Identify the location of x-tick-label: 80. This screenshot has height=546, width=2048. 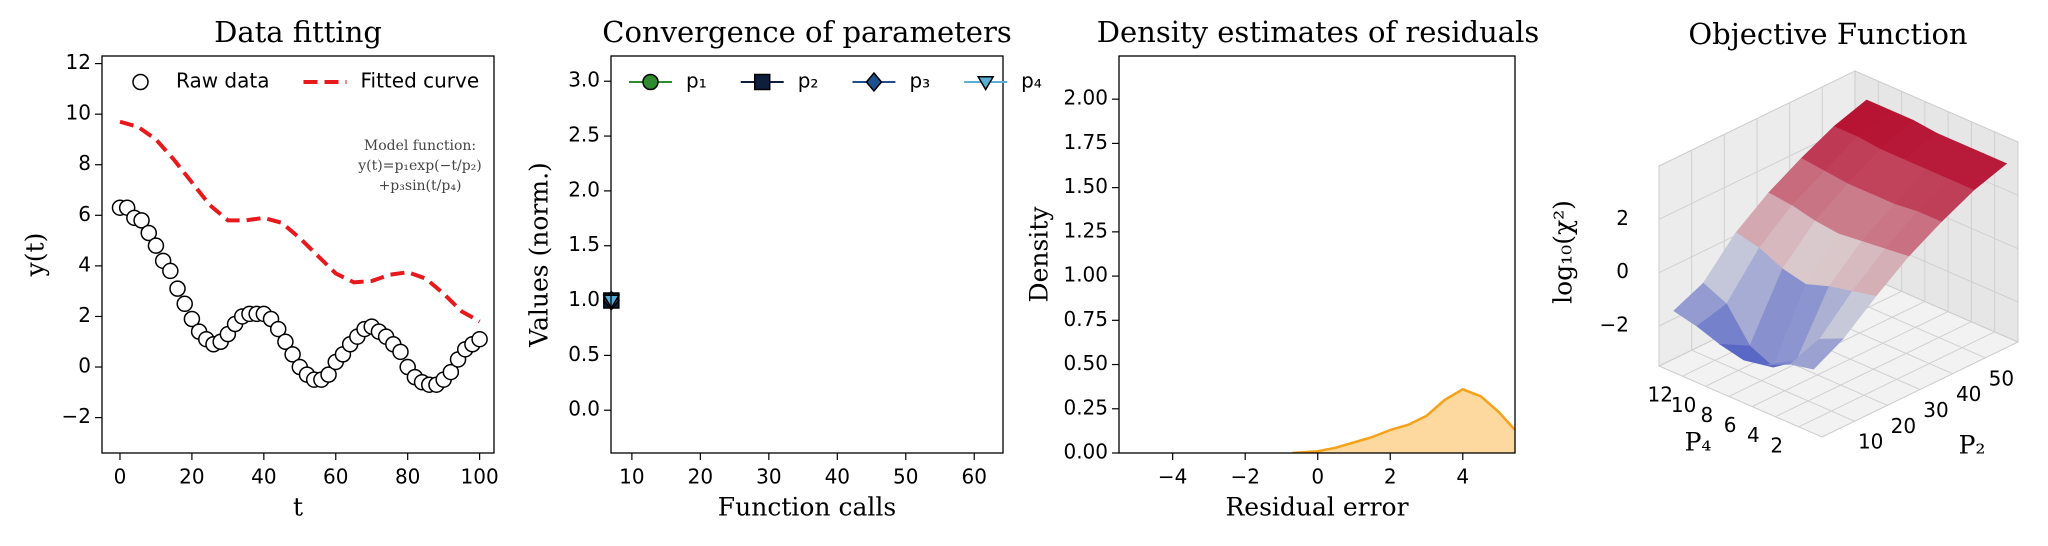
(407, 477).